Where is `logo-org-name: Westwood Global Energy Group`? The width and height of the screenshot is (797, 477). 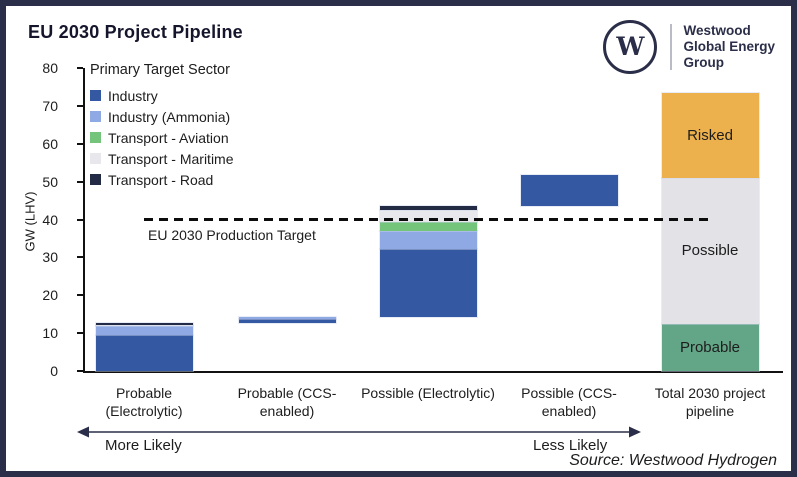 logo-org-name: Westwood Global Energy Group is located at coordinates (729, 47).